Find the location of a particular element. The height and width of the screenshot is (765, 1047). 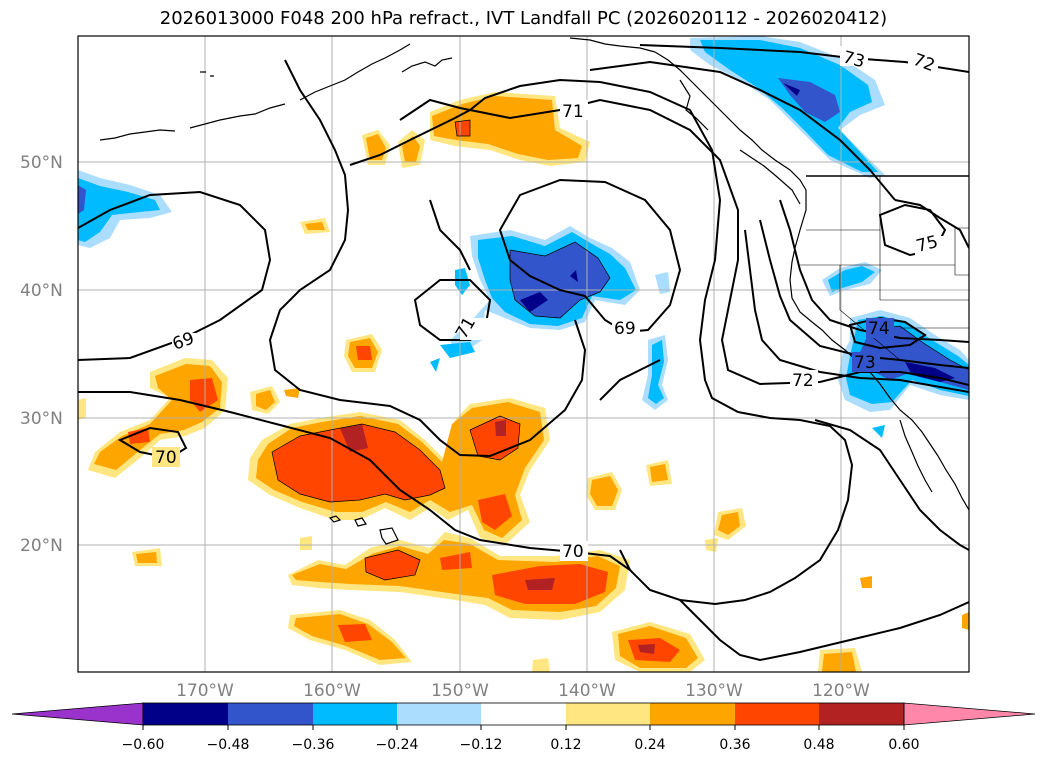

contour-label: 71 is located at coordinates (573, 112).